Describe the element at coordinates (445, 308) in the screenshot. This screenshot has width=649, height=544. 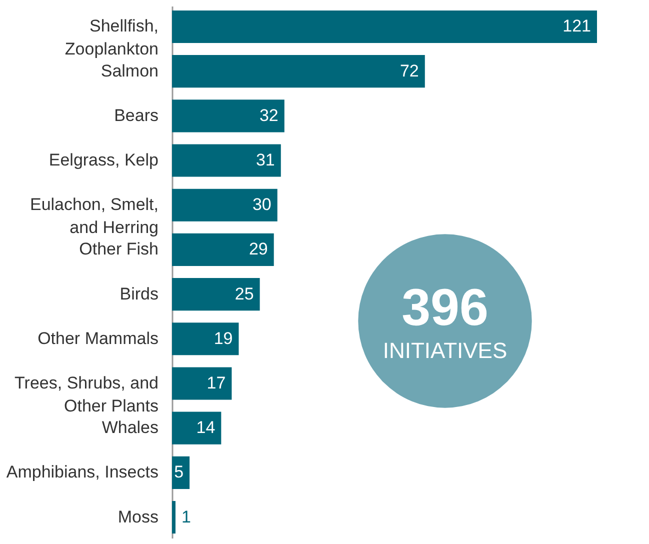
I see `annotation: 396` at that location.